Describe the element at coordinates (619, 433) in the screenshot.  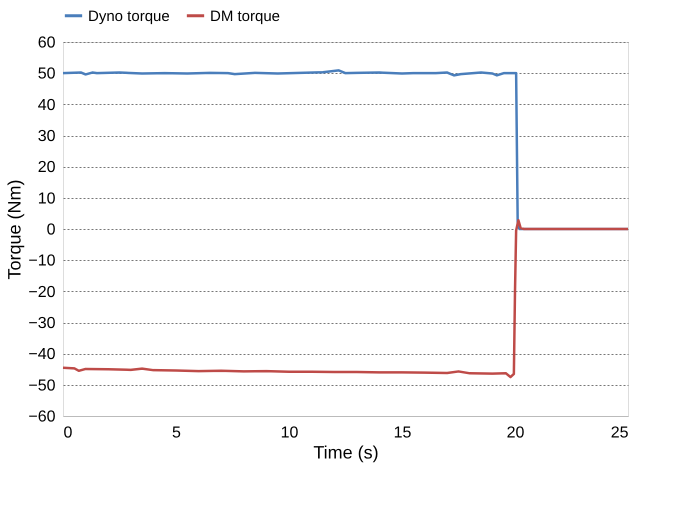
I see `x-tick-label: 25` at that location.